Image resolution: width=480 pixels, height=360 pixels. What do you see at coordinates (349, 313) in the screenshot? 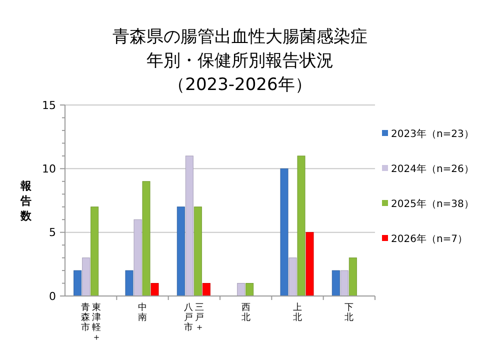
I see `x-tick-label: 下北` at bounding box center [349, 313].